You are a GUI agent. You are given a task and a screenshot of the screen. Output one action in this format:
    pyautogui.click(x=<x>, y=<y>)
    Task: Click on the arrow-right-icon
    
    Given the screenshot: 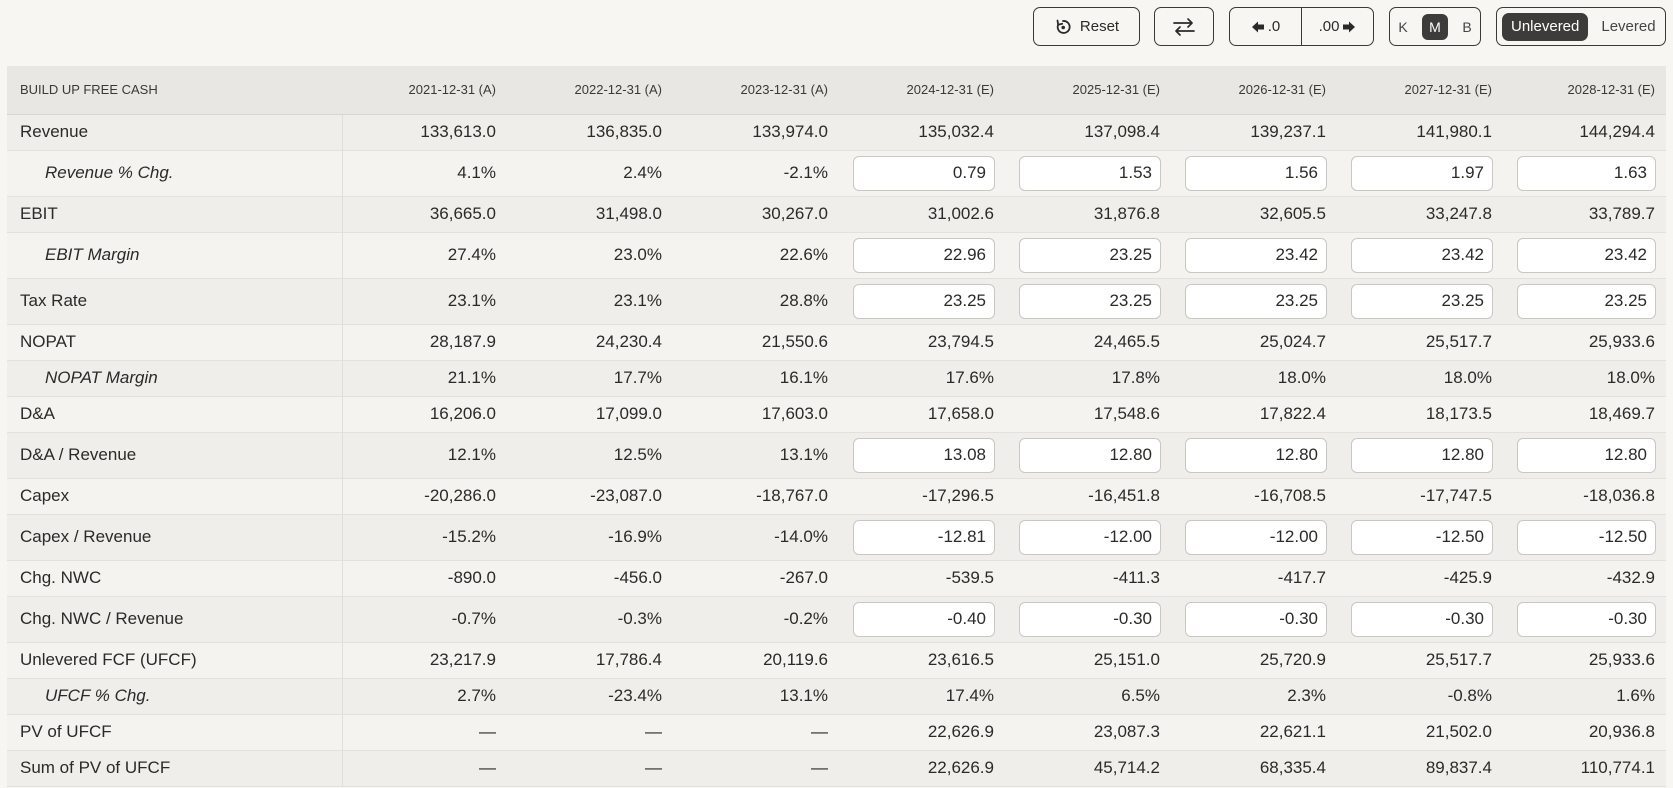 What is the action you would take?
    pyautogui.click(x=1349, y=27)
    